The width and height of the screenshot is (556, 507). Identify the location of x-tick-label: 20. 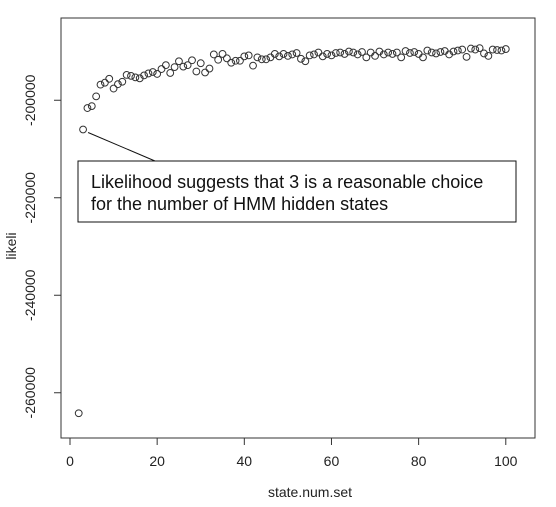
(157, 461).